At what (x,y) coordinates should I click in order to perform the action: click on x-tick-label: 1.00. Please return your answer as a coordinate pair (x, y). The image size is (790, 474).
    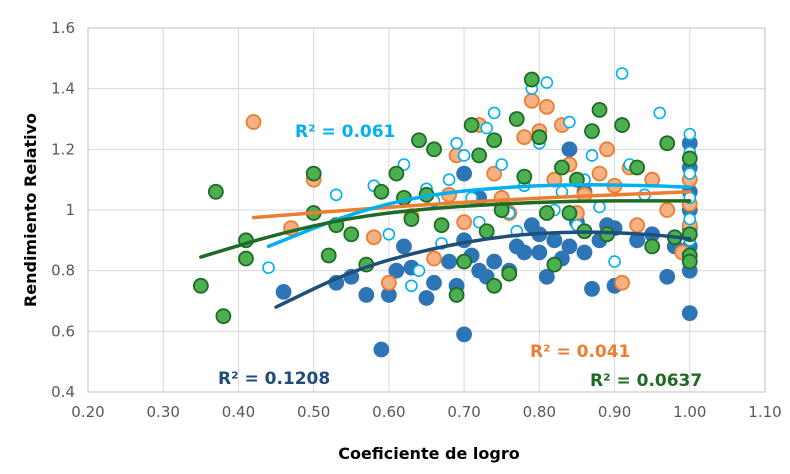
    Looking at the image, I should click on (689, 412).